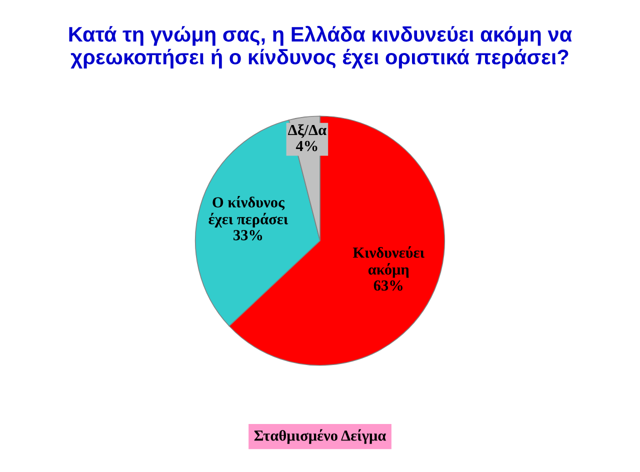 The height and width of the screenshot is (472, 640). What do you see at coordinates (388, 262) in the screenshot?
I see `slice-label: Κινδυνεύει ακόμη` at bounding box center [388, 262].